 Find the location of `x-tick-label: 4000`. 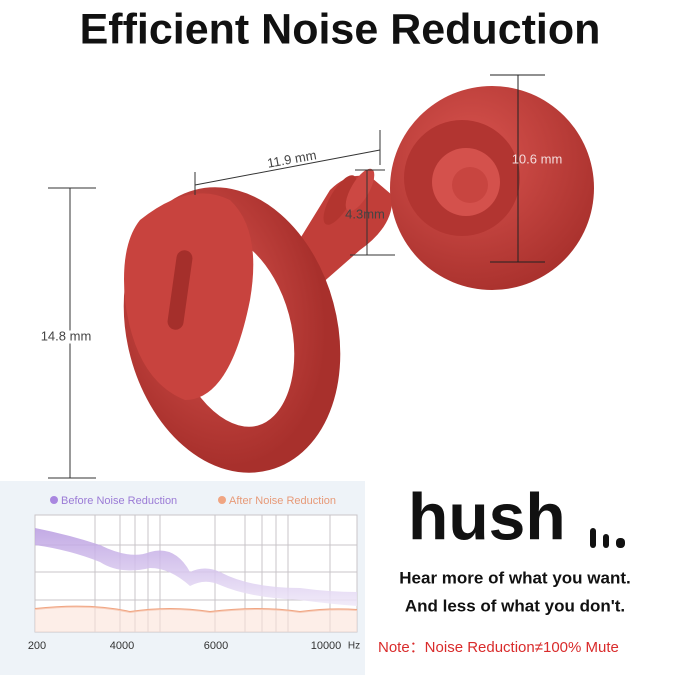

x-tick-label: 4000 is located at coordinates (122, 646).